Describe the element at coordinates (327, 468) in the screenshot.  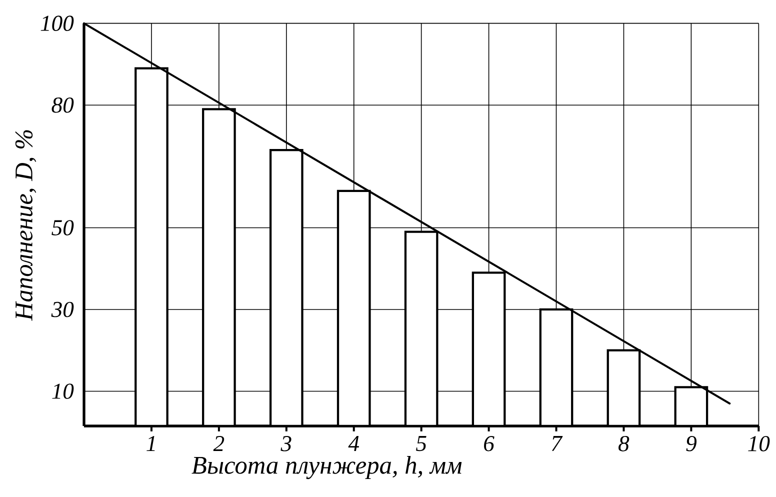
I see `x-axis-title: Высота плунжера, h, мм` at that location.